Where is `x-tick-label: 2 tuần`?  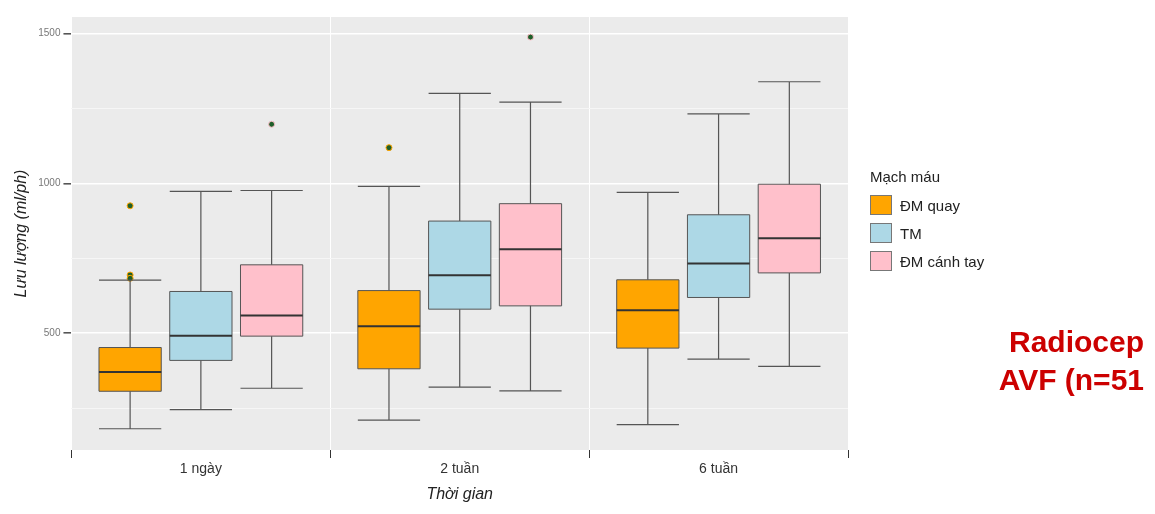 x-tick-label: 2 tuần is located at coordinates (460, 468).